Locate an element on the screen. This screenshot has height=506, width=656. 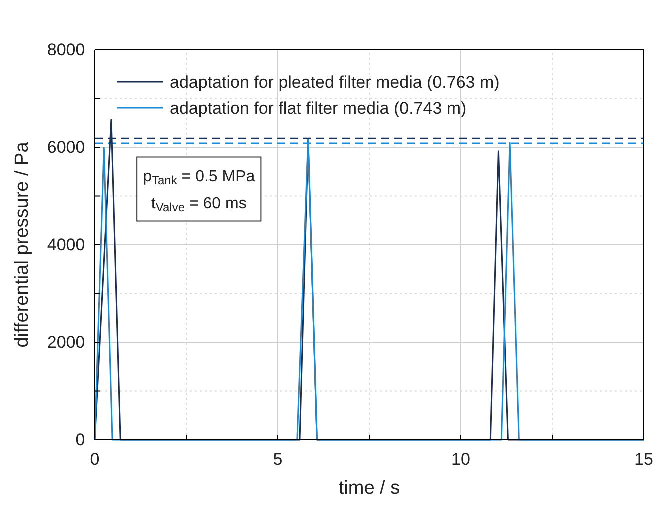
annotation: t$_{Valve}$ = 60 ms is located at coordinates (199, 204).